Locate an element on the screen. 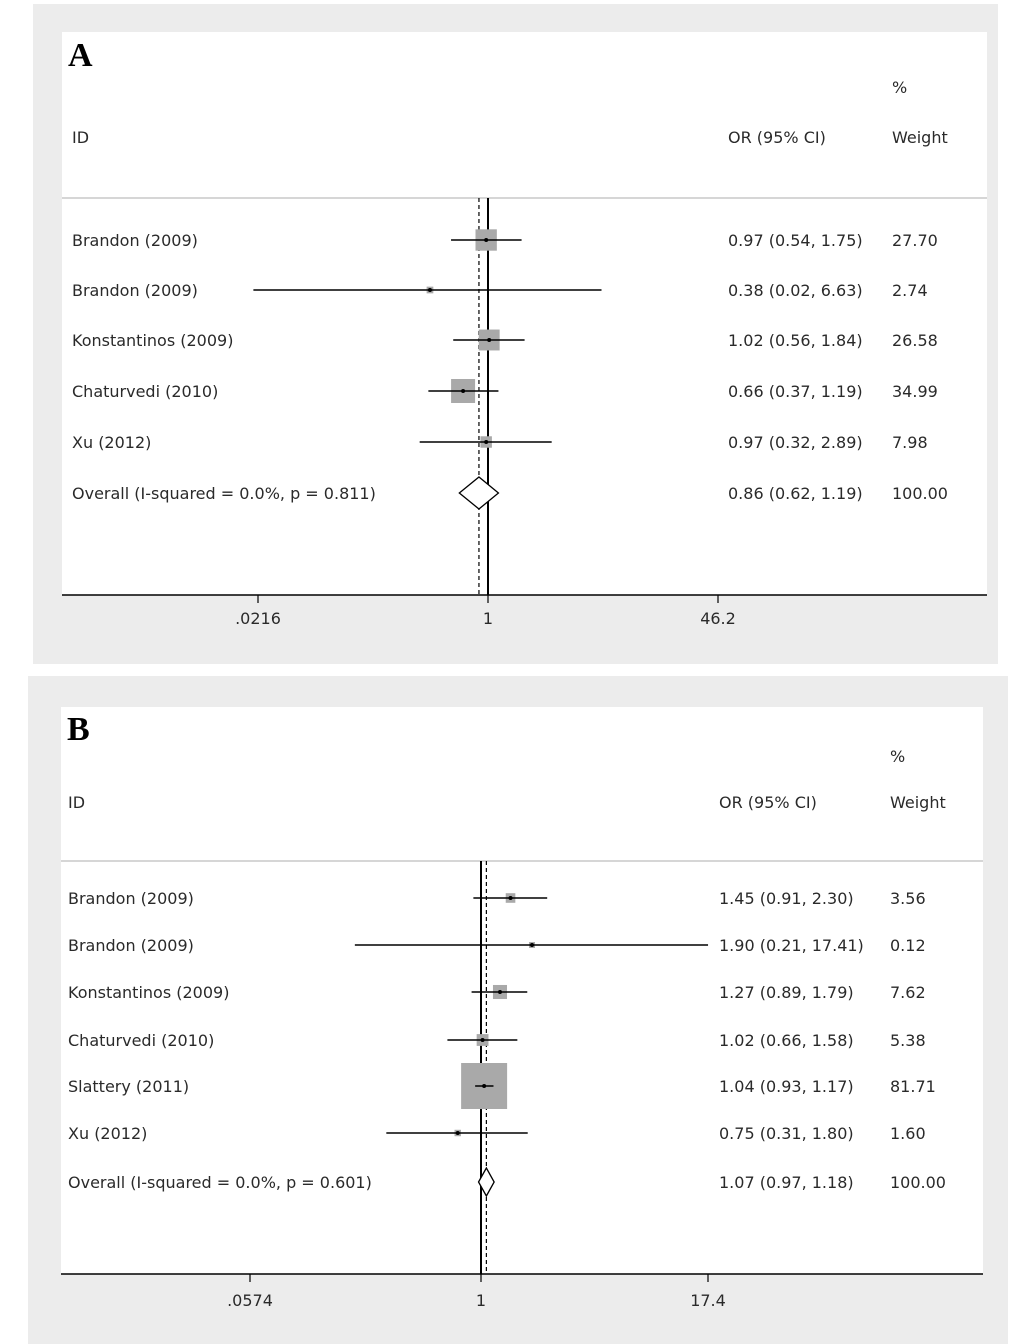 This screenshot has height=1344, width=1033. study-or-ci: 0.97 (0.32, 2.89) is located at coordinates (795, 442).